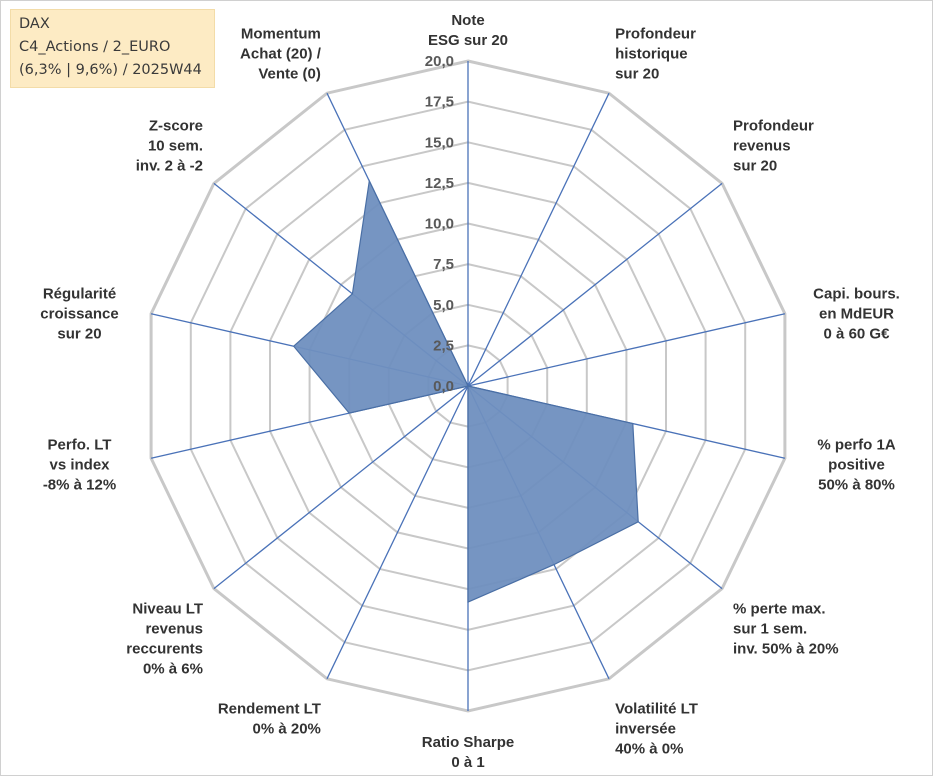 The width and height of the screenshot is (933, 776). What do you see at coordinates (439, 61) in the screenshot?
I see `tick-label-8: 20,0` at bounding box center [439, 61].